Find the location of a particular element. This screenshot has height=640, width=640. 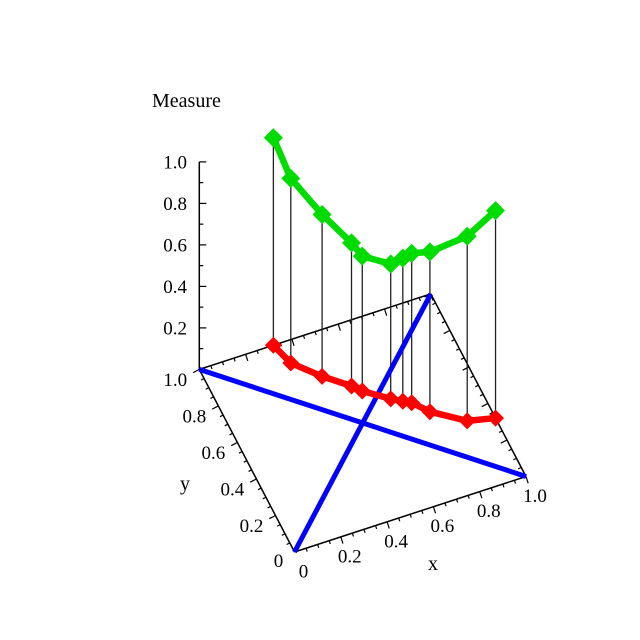

x-axis-title: x is located at coordinates (433, 564).